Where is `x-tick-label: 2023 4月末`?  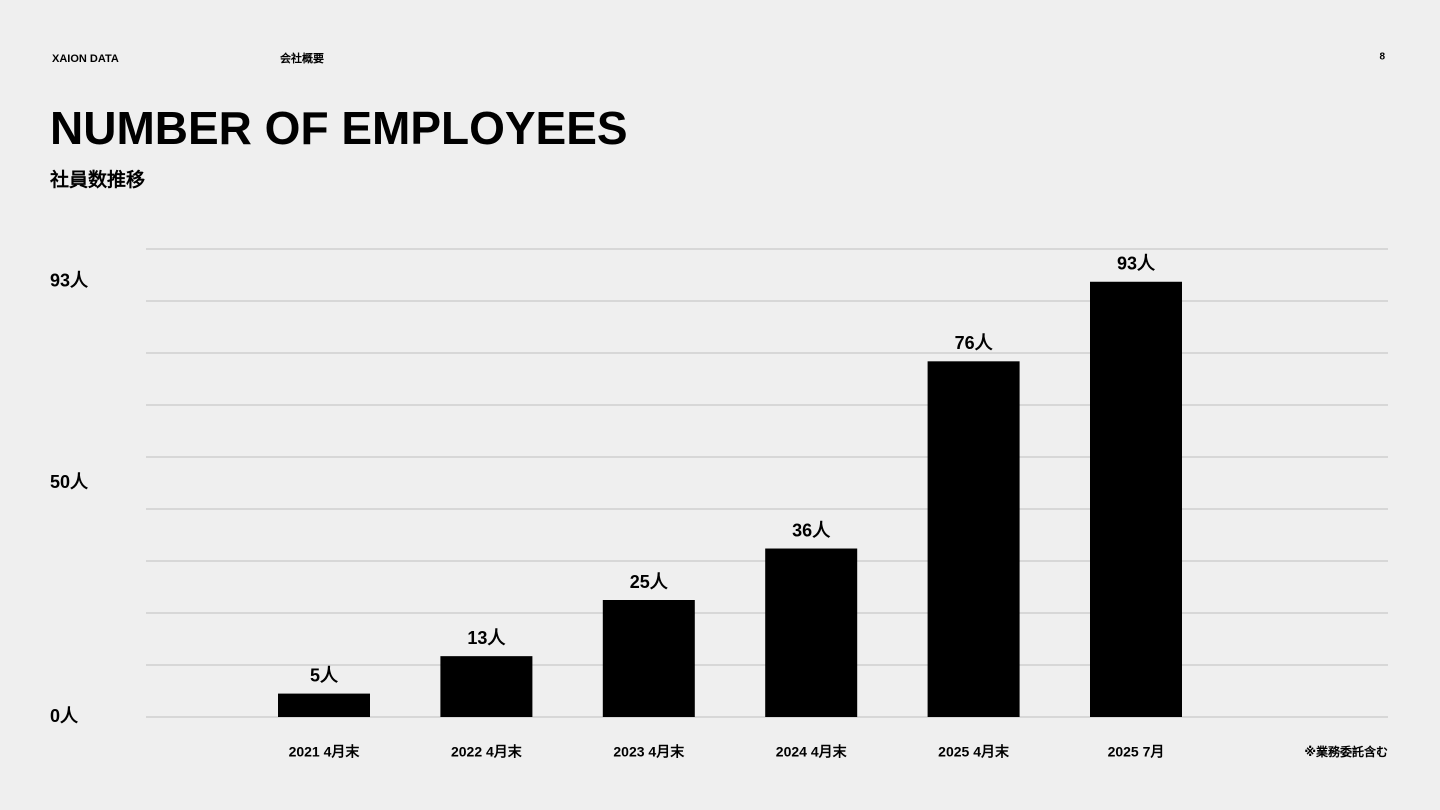
x-tick-label: 2023 4月末 is located at coordinates (649, 752).